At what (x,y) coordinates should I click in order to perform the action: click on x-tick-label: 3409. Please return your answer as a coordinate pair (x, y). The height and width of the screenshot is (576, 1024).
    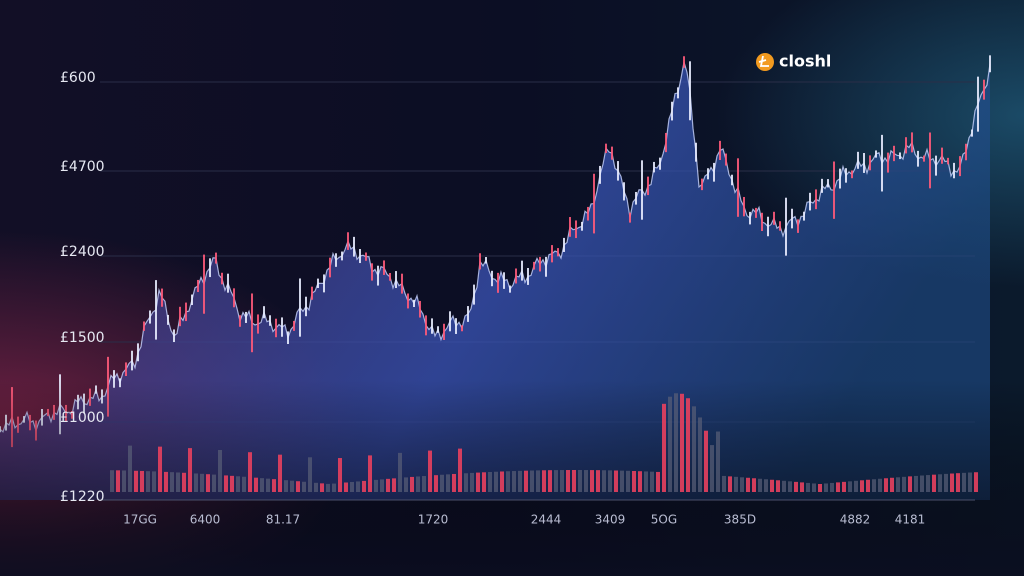
    Looking at the image, I should click on (610, 520).